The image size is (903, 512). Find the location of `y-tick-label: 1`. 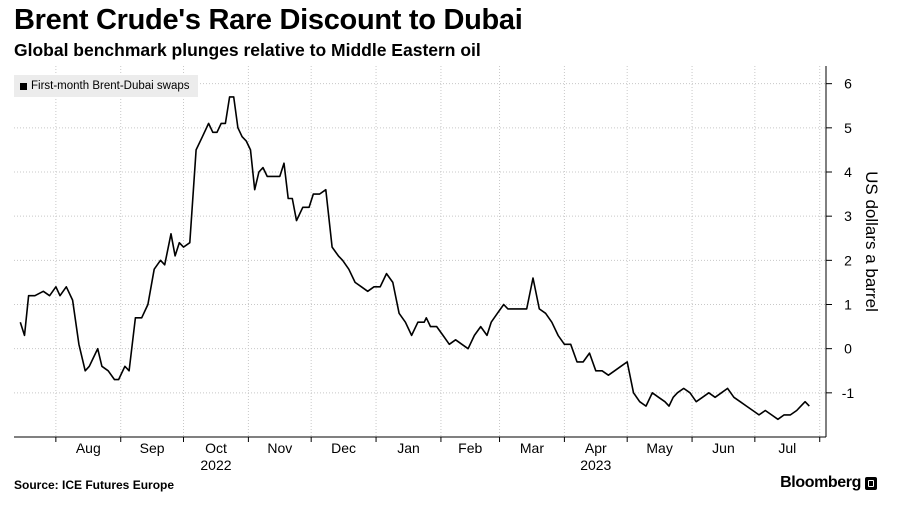

y-tick-label: 1 is located at coordinates (848, 305).